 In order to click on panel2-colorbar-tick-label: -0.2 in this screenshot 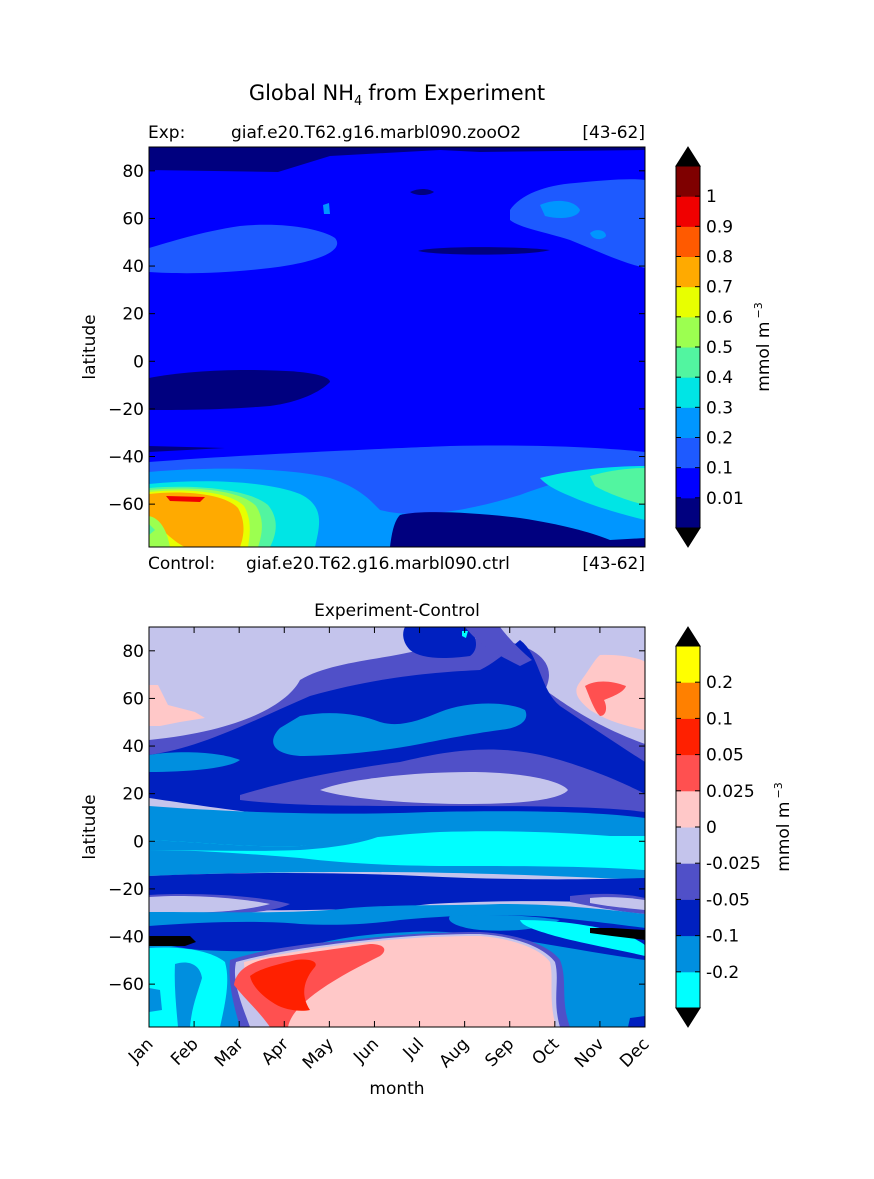, I will do `click(722, 973)`.